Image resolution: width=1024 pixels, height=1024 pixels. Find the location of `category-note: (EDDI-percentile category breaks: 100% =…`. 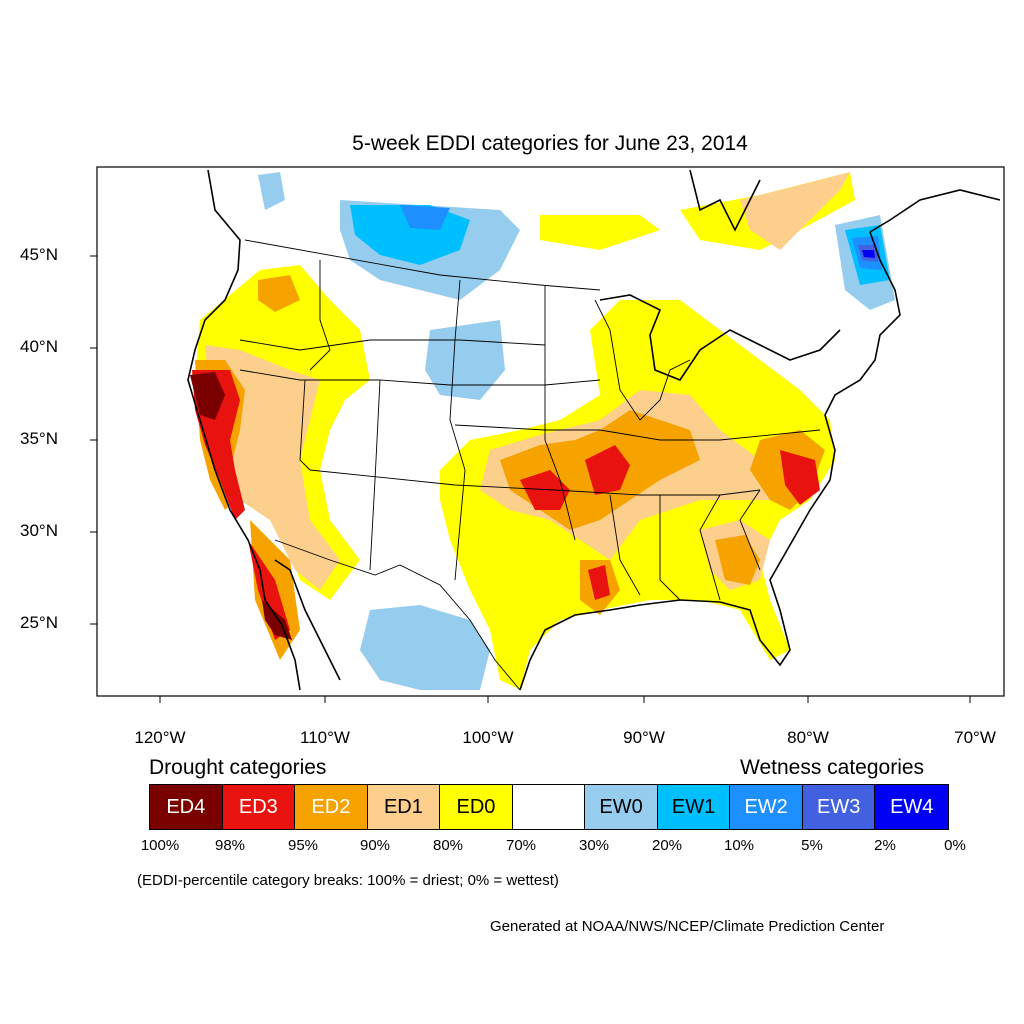

category-note: (EDDI-percentile category breaks: 100% =… is located at coordinates (348, 880).